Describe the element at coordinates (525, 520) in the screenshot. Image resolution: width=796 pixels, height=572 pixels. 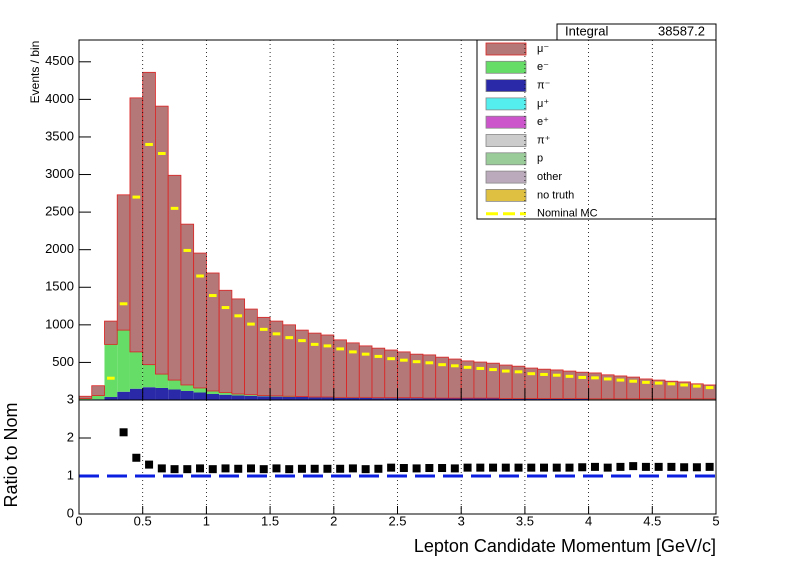
I see `x-tick-label: 3.5` at that location.